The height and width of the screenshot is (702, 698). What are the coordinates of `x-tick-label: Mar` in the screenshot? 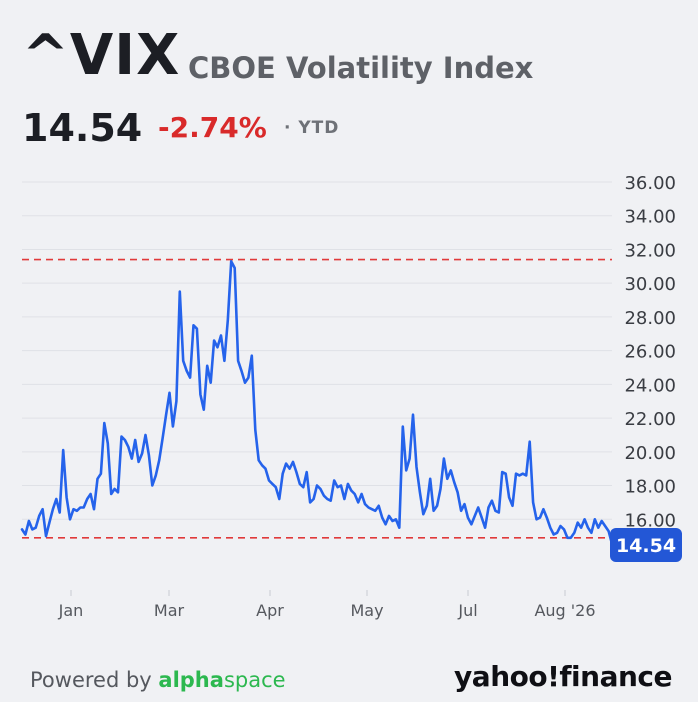 It's located at (169, 610).